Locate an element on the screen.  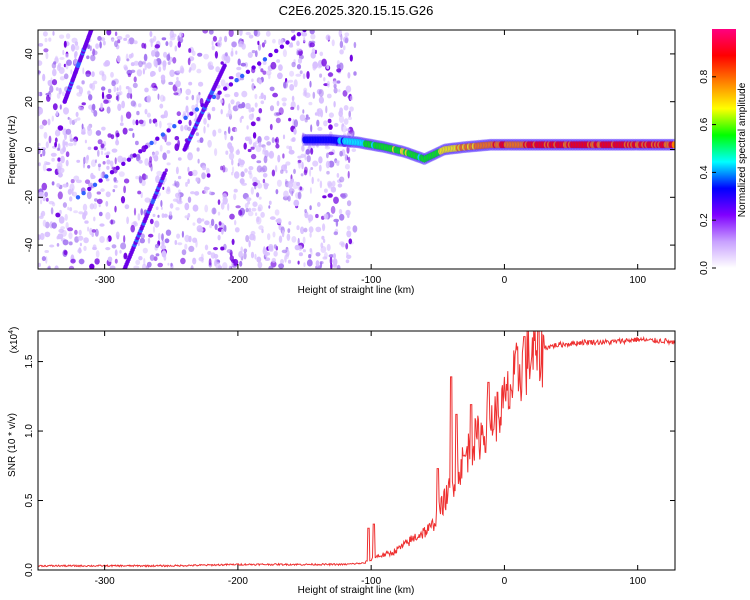
spectrogram-ytick-label: 0 is located at coordinates (29, 149).